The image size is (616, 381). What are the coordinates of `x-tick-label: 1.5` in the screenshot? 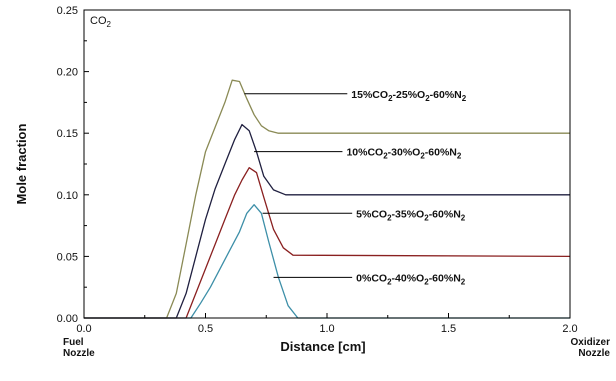 It's located at (448, 329).